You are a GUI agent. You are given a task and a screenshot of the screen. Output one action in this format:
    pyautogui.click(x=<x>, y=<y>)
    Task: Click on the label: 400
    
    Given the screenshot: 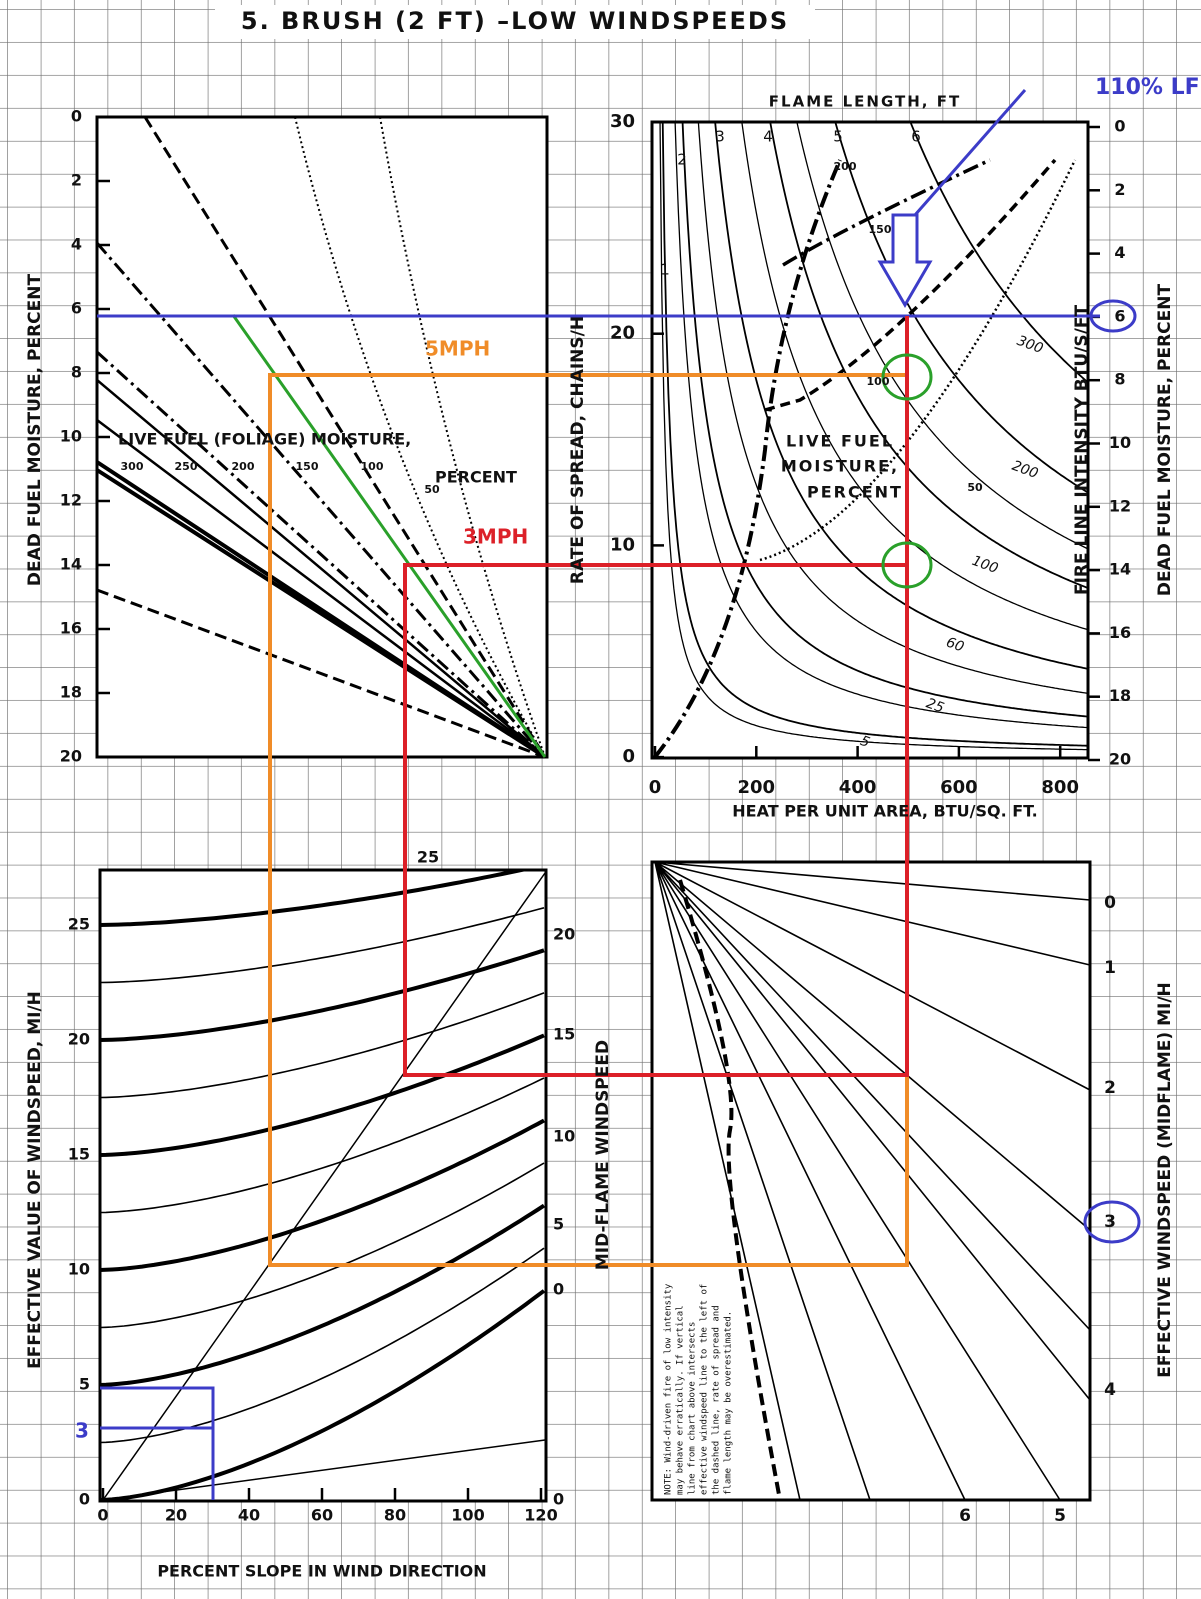 What is the action you would take?
    pyautogui.click(x=858, y=787)
    